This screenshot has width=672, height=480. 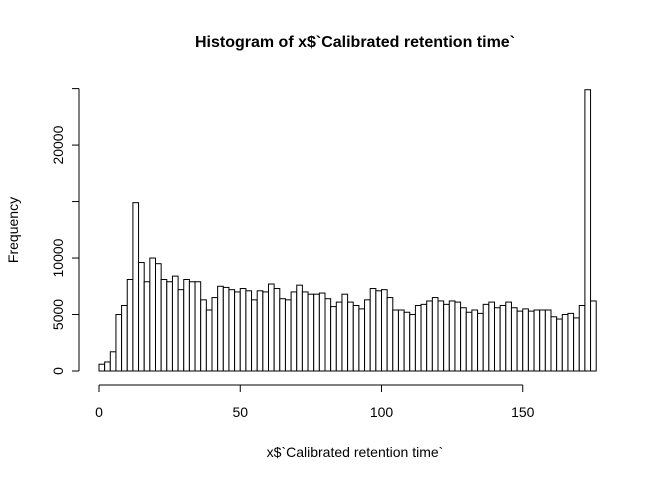 I want to click on y-tick-label: 0, so click(x=58, y=371).